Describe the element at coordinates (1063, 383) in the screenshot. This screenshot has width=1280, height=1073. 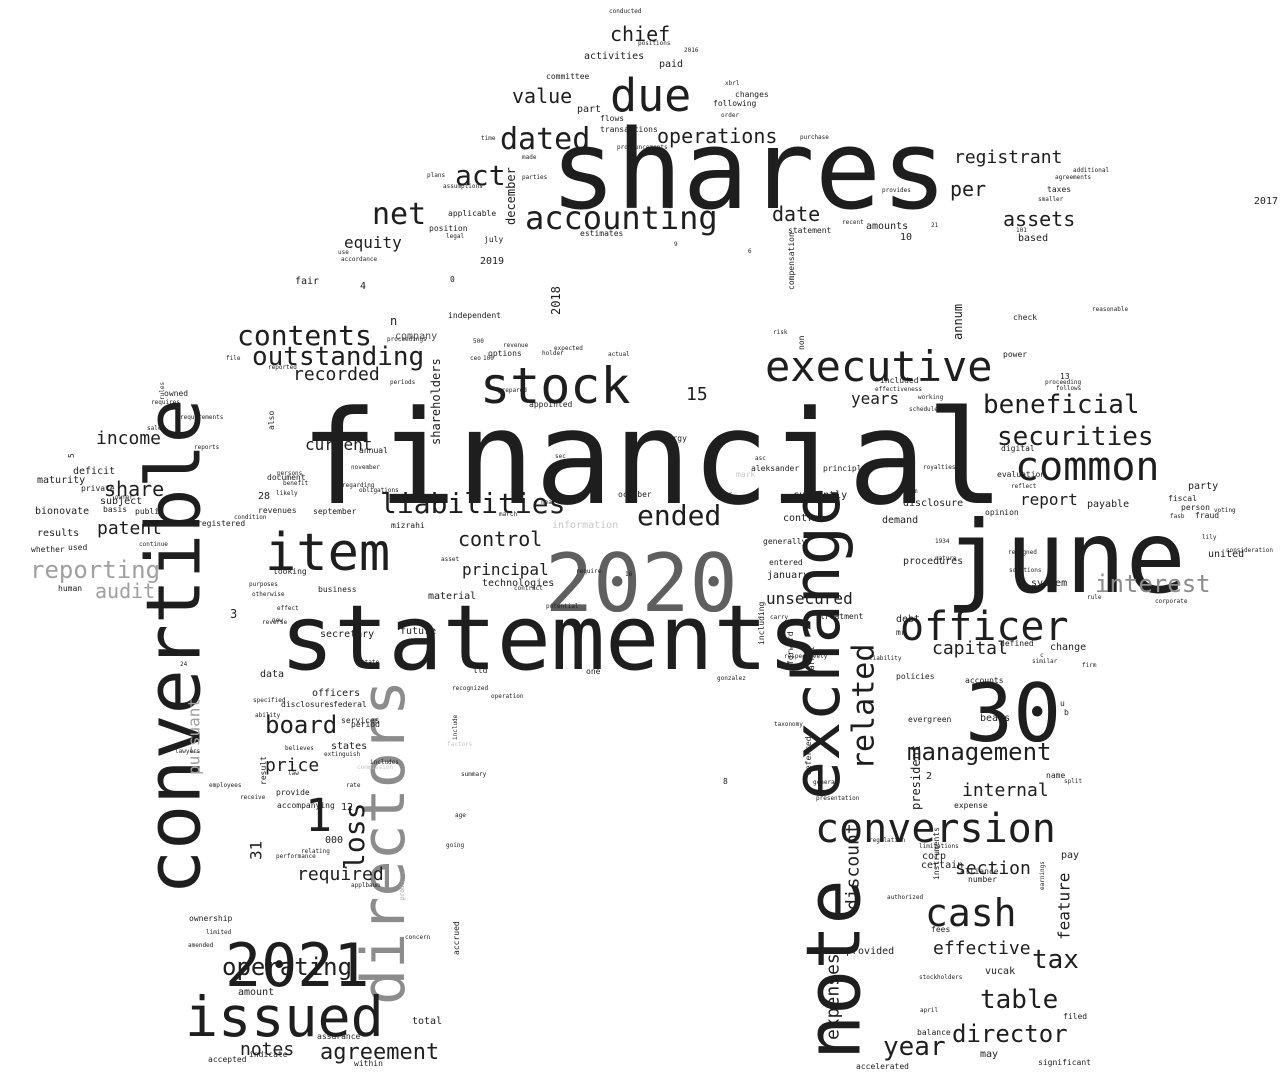
I see `word-267: proceeding` at that location.